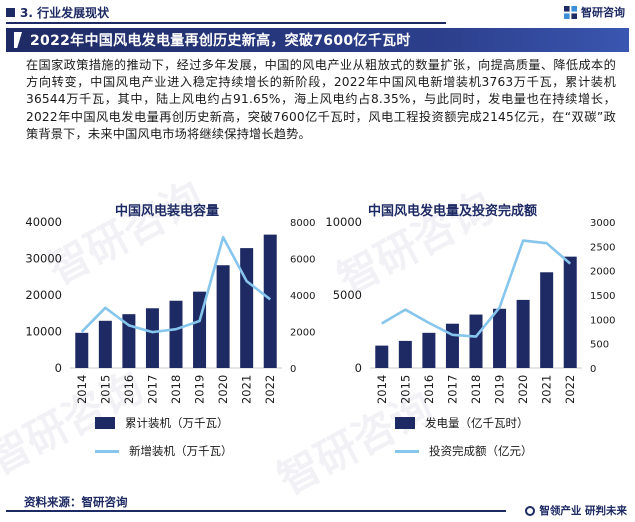 Image resolution: width=635 pixels, height=522 pixels. I want to click on section-title: 3. 行业发展现状, so click(57, 12).